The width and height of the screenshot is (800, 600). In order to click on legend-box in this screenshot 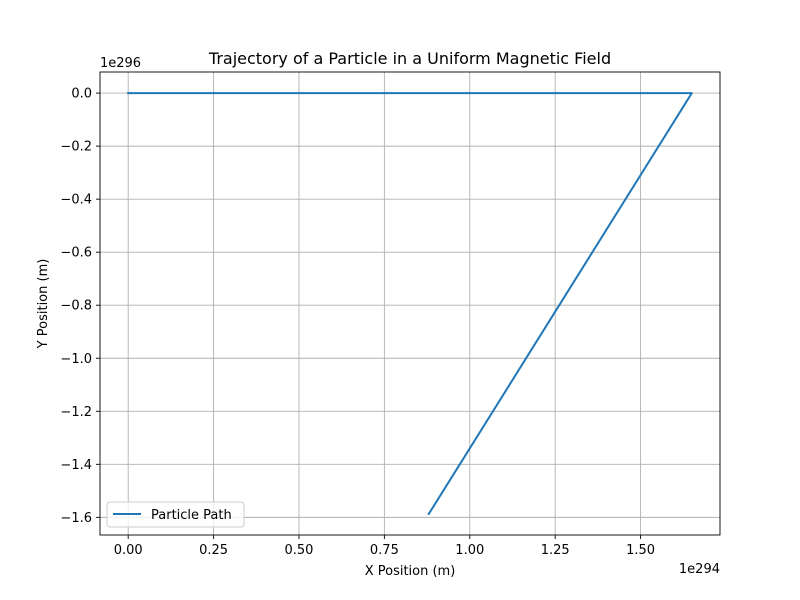, I will do `click(175, 514)`.